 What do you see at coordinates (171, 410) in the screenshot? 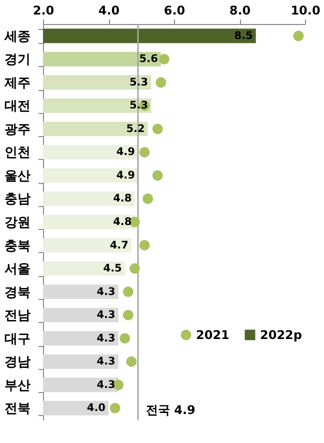
I see `ref-line-label: 전국 4.9` at bounding box center [171, 410].